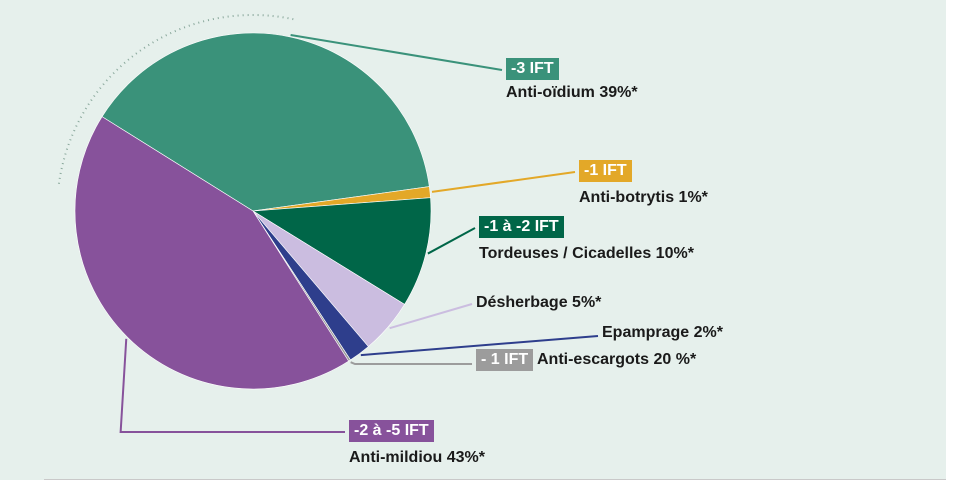 The width and height of the screenshot is (956, 484). I want to click on label-anti-botrytis: Anti-botrytis 1%*, so click(643, 197).